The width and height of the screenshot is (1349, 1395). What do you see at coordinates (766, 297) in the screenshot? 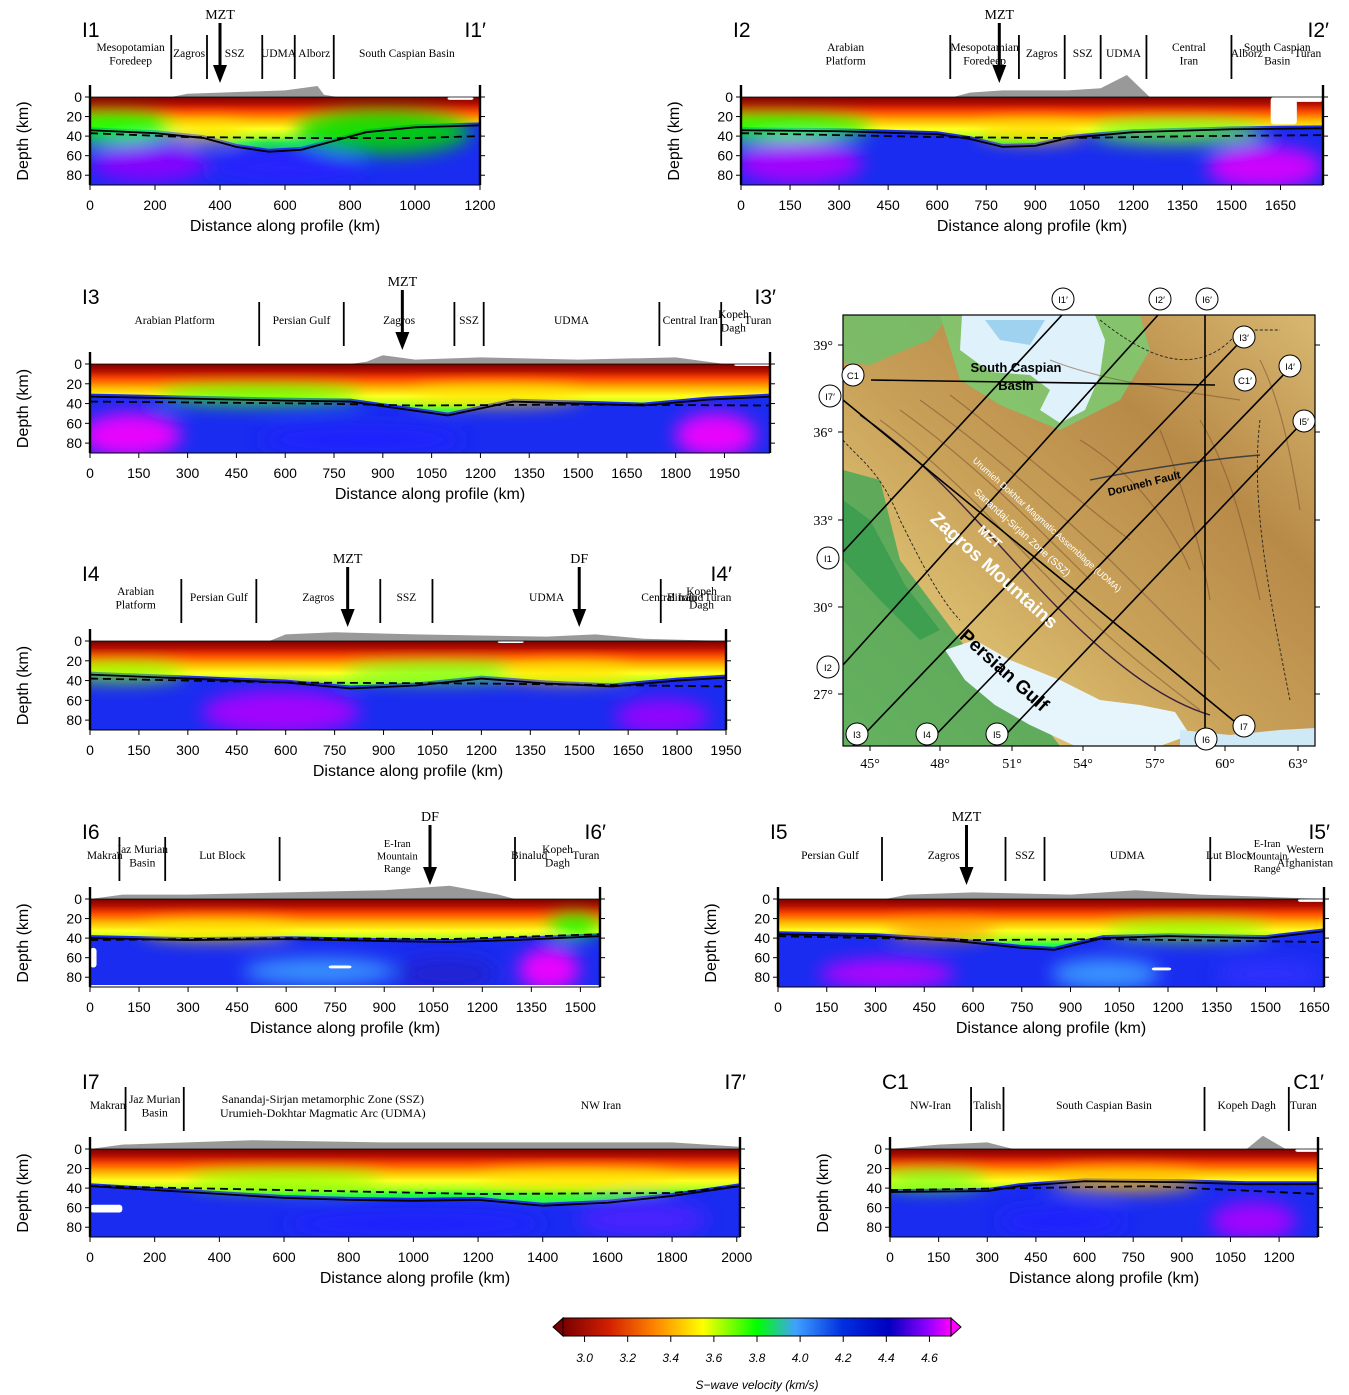
I see `profile-name-end: I3′` at bounding box center [766, 297].